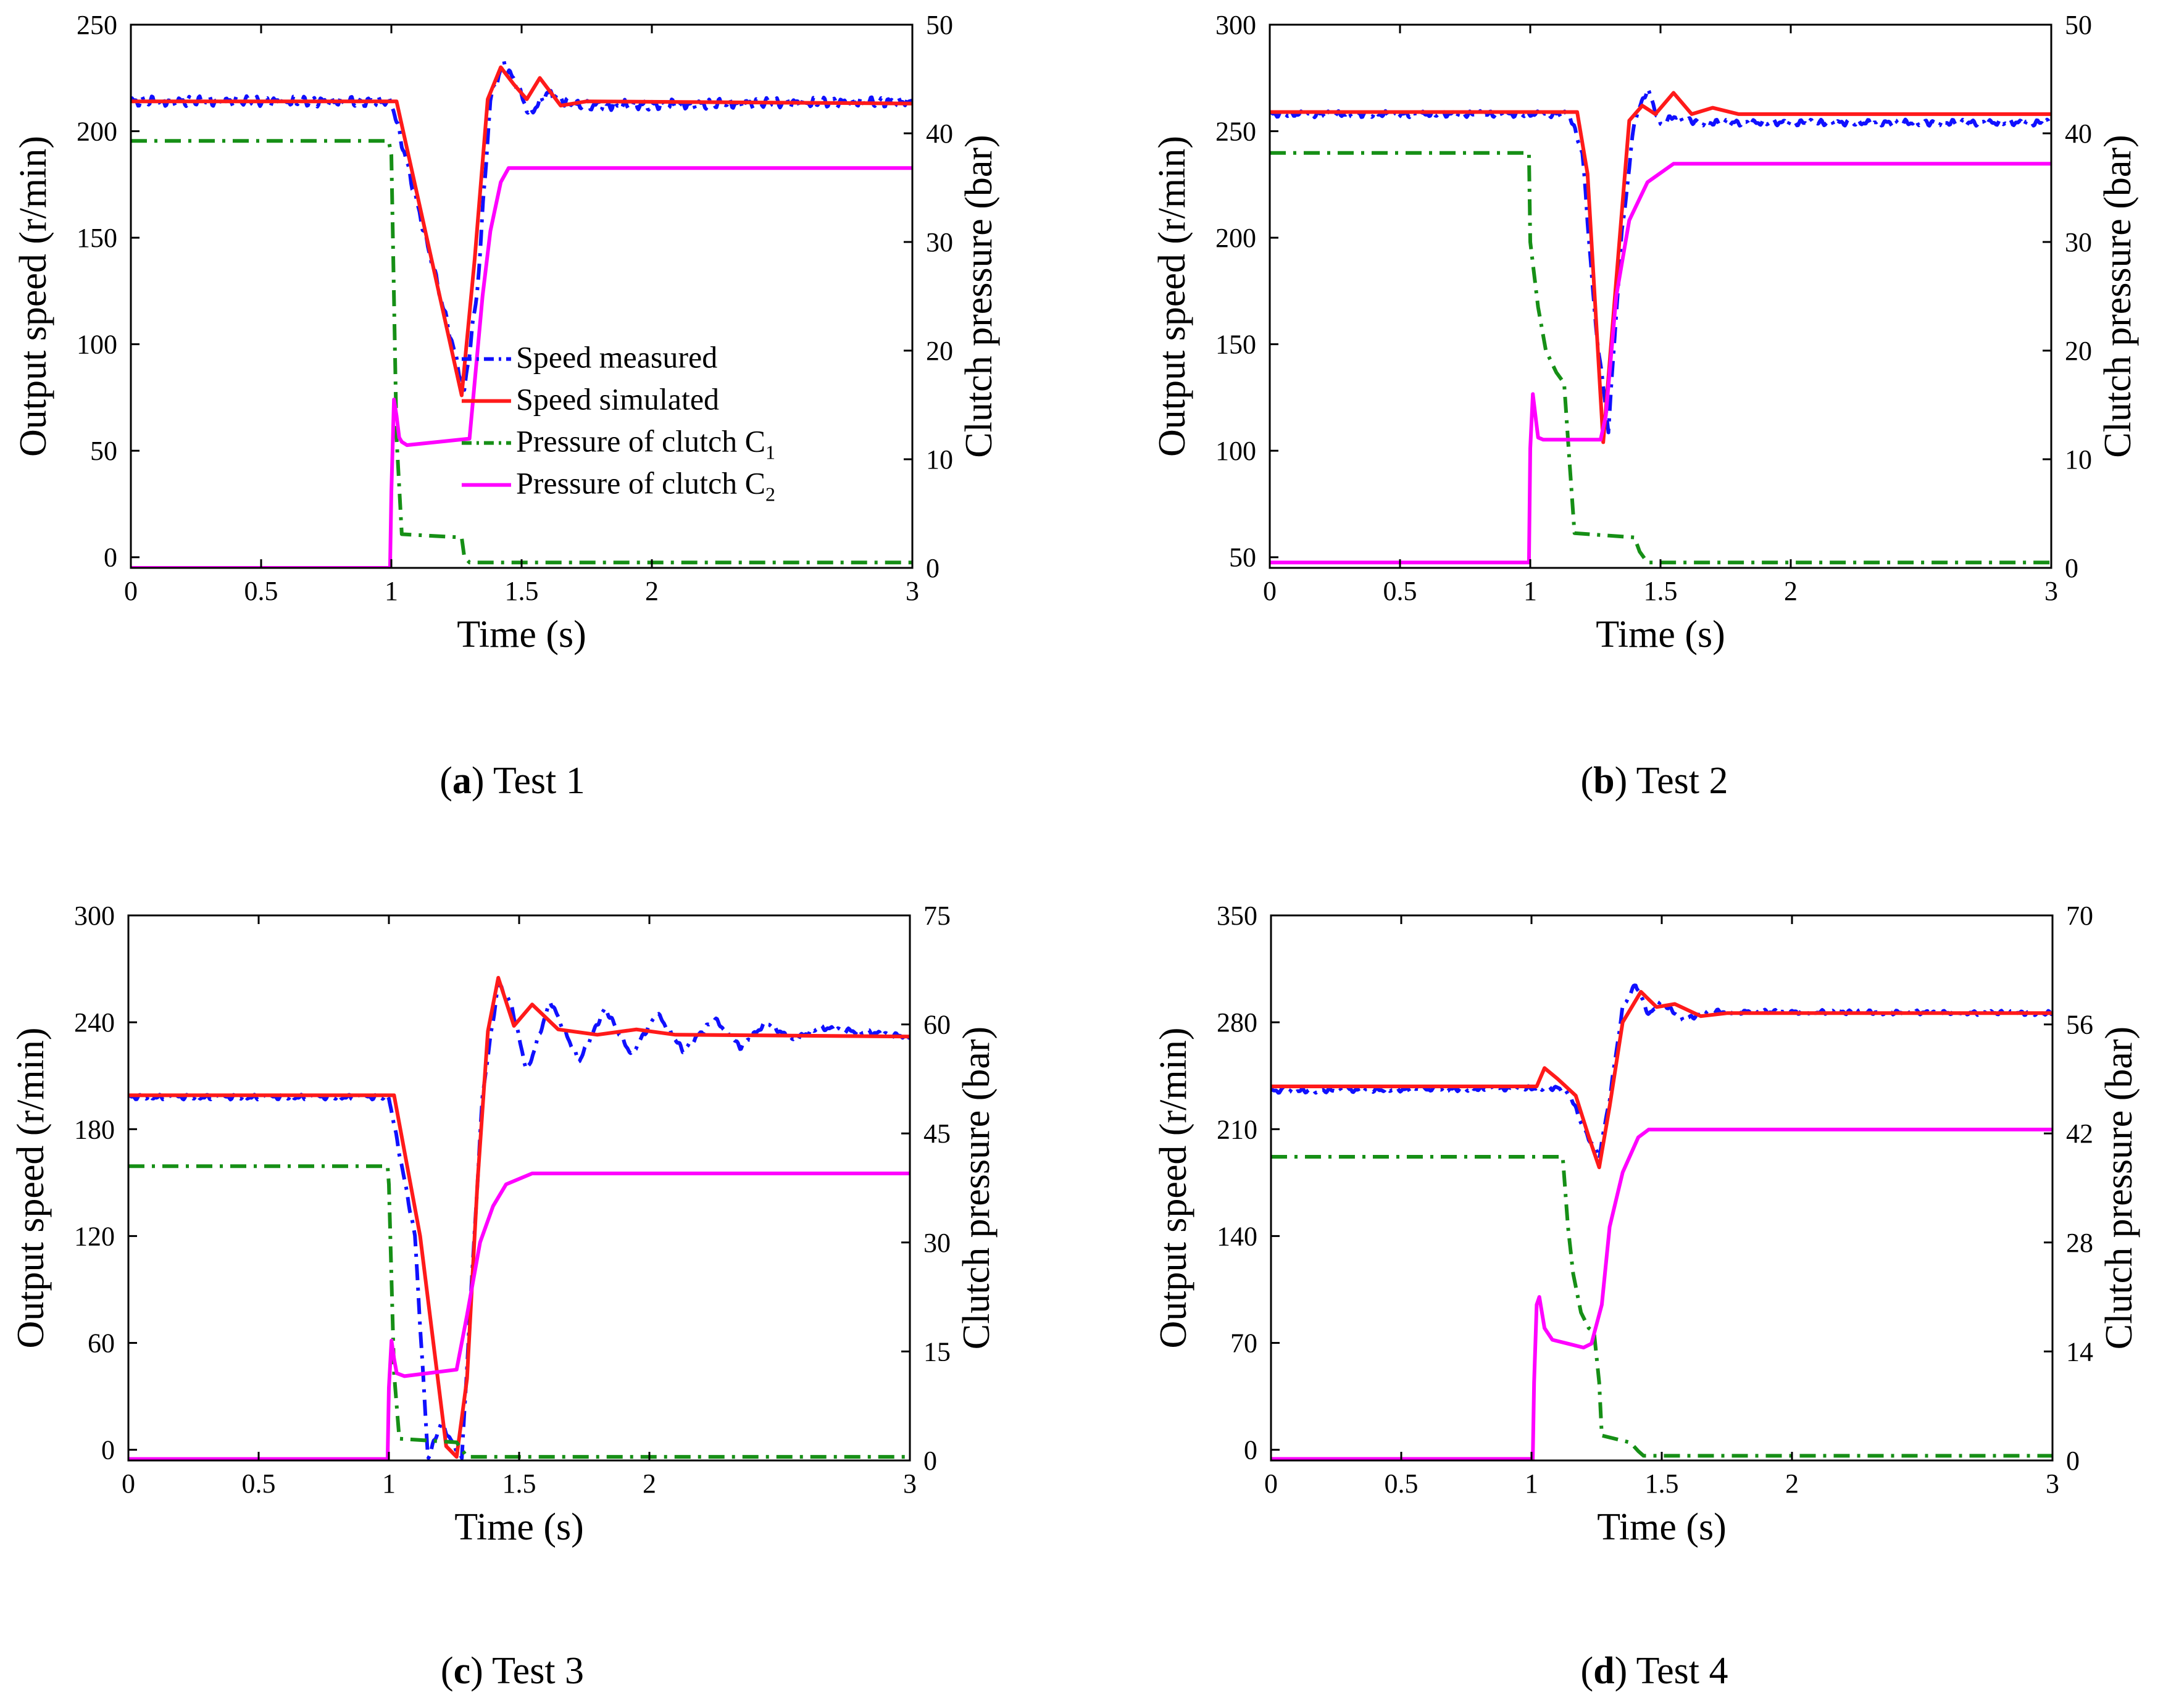 The height and width of the screenshot is (1708, 2171). I want to click on y-tick-label: 120, so click(94, 1236).